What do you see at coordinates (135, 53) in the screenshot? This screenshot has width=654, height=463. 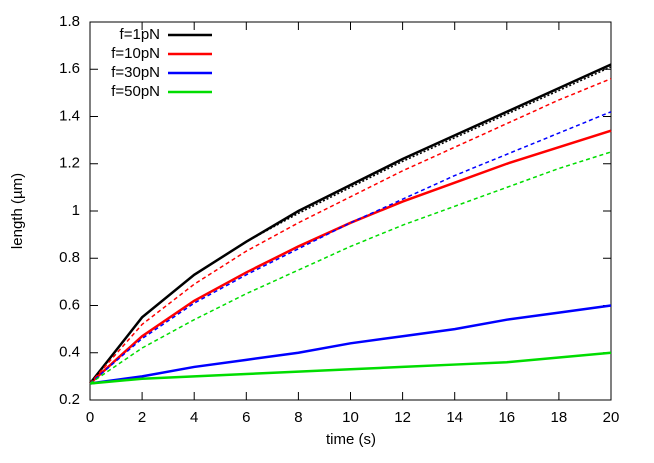 I see `legend-label: f=10pN` at bounding box center [135, 53].